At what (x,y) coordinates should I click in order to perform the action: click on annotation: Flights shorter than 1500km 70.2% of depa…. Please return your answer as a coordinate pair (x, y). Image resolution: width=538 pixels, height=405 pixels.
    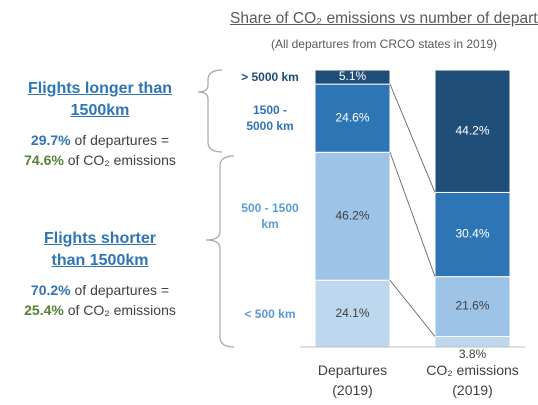
    Looking at the image, I should click on (100, 274).